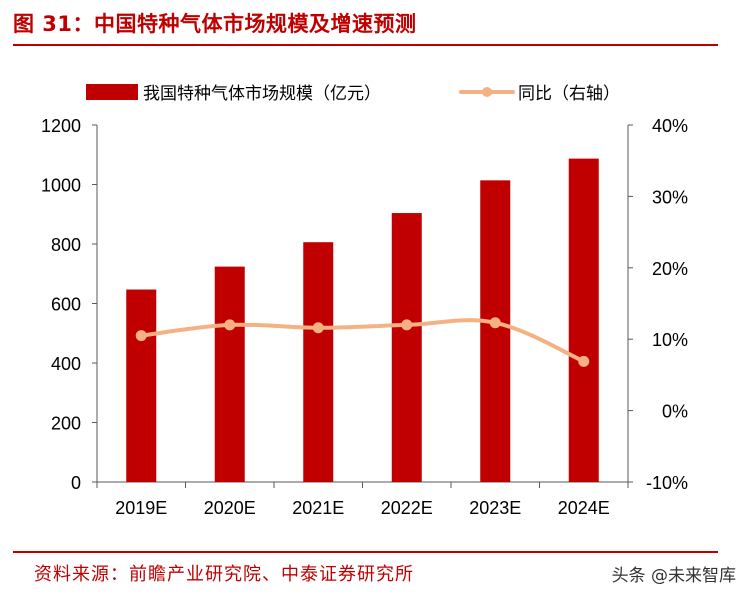  I want to click on x-tick-label: 2023E, so click(495, 508).